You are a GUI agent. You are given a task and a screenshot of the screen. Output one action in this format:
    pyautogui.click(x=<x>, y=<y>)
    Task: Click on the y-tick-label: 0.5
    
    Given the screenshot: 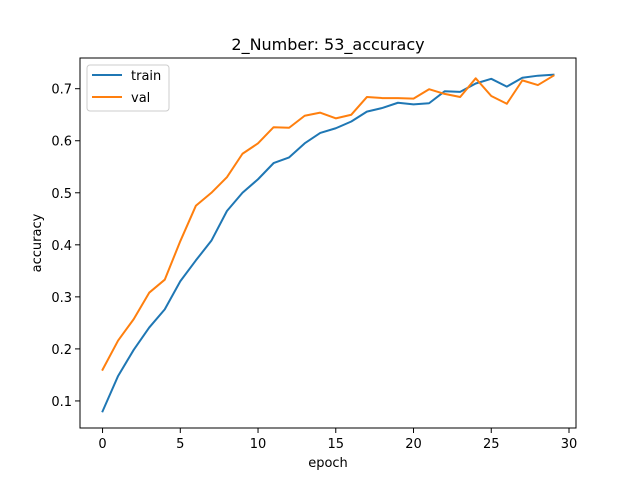 What is the action you would take?
    pyautogui.click(x=61, y=194)
    